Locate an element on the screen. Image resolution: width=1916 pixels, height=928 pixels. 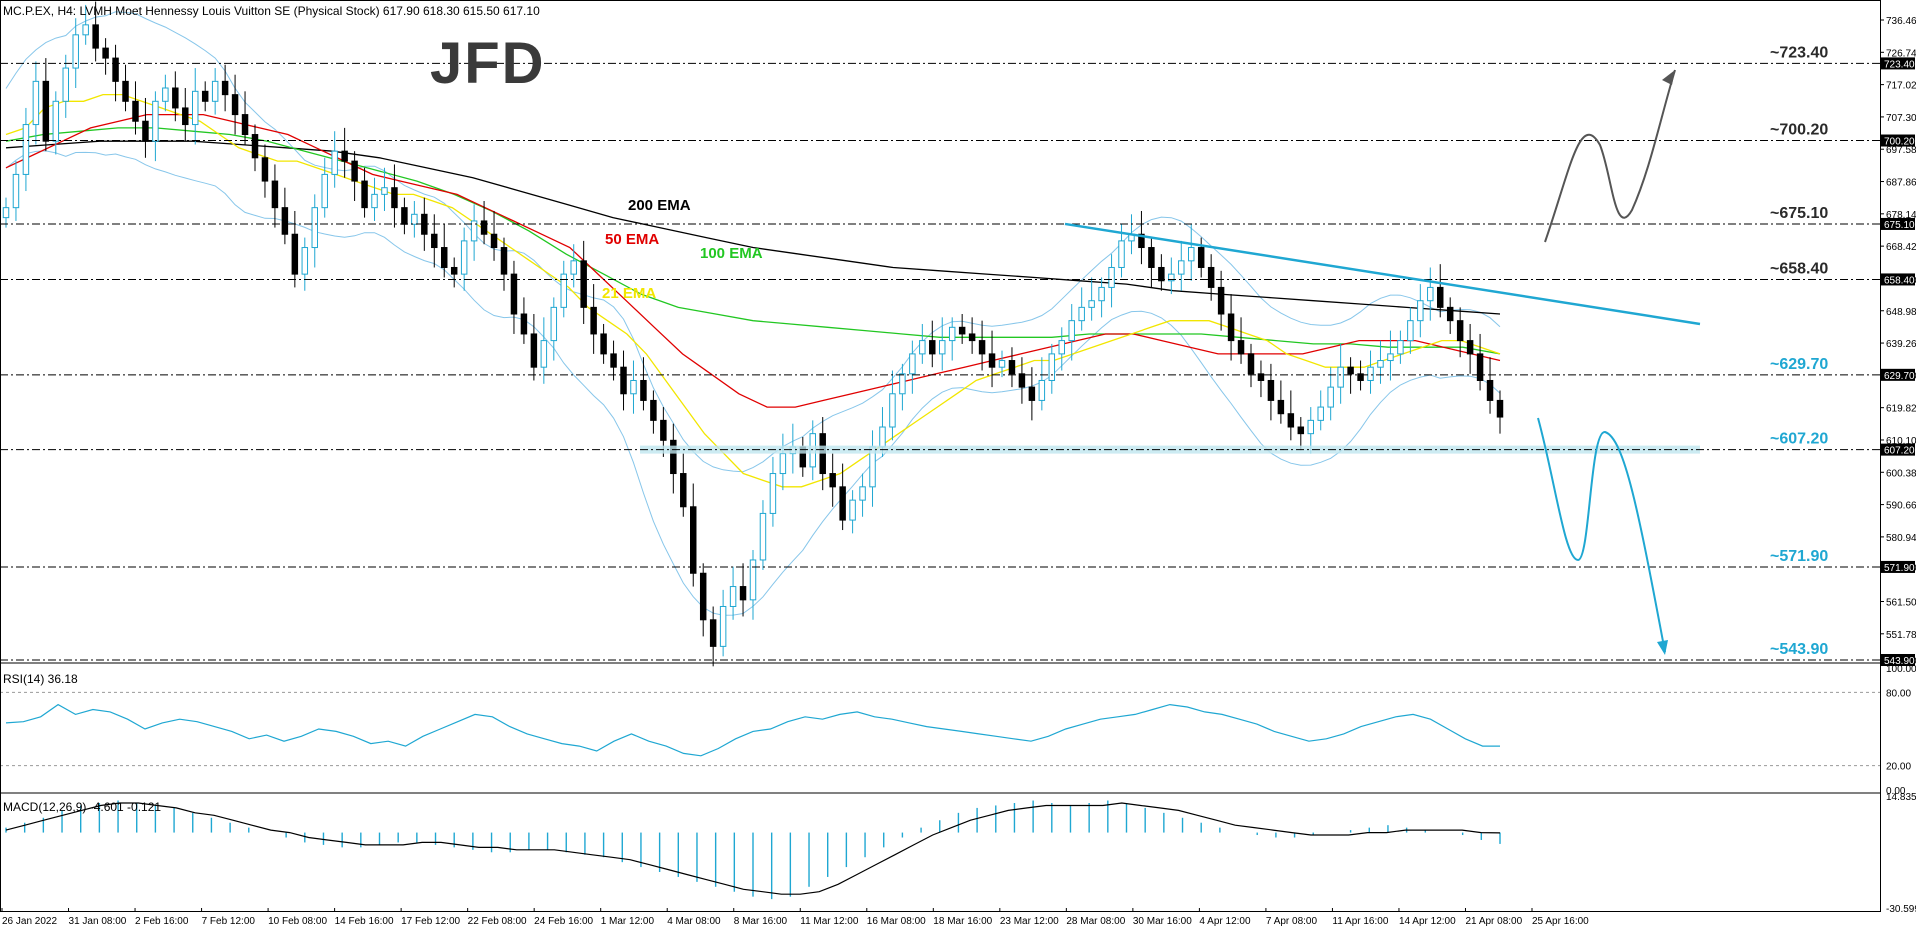
time-tick-label: 4 Mar 08:00 is located at coordinates (694, 921).